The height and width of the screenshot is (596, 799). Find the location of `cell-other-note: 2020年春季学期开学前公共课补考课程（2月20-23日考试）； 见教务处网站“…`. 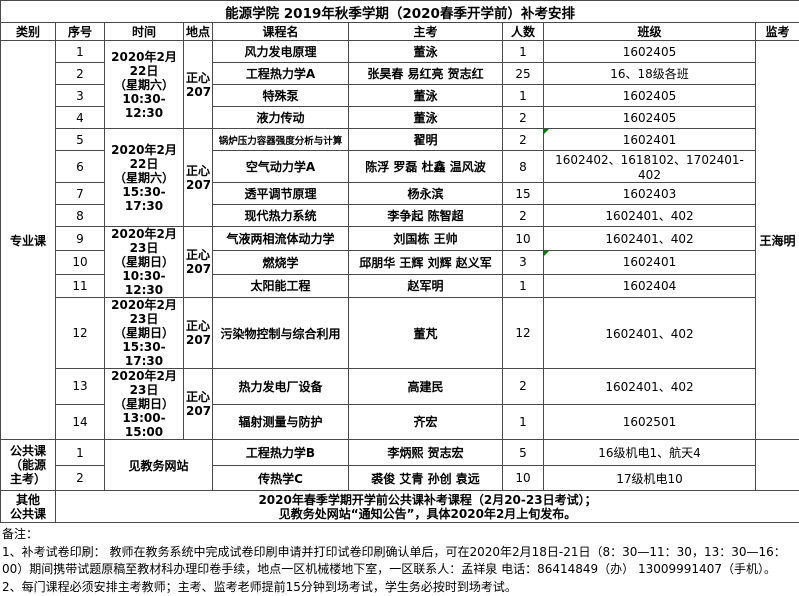

cell-other-note: 2020年春季学期开学前公共课补考课程（2月20-23日考试）； 见教务处网站“… is located at coordinates (427, 507).